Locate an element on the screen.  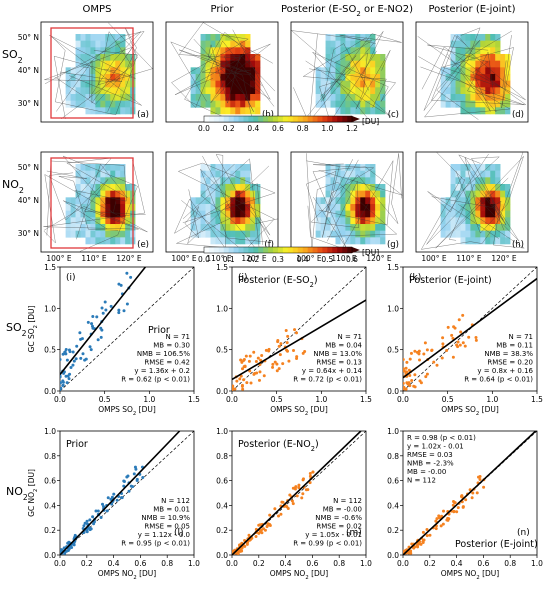
x-tick-label: 1.0 is located at coordinates (366, 563).